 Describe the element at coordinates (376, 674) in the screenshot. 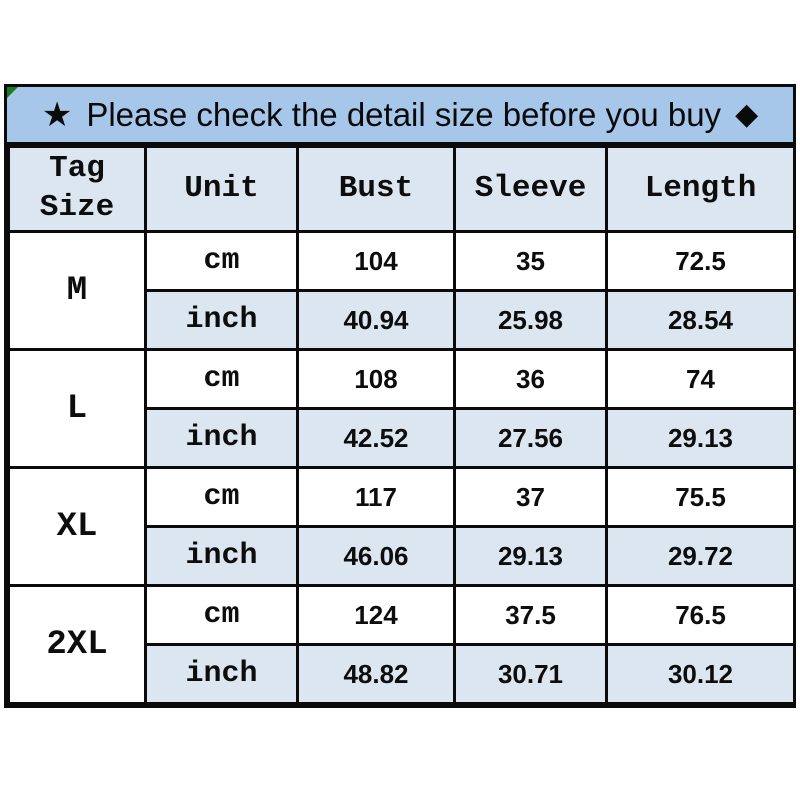

I see `value-2xl-inch-bust: 48.82` at that location.